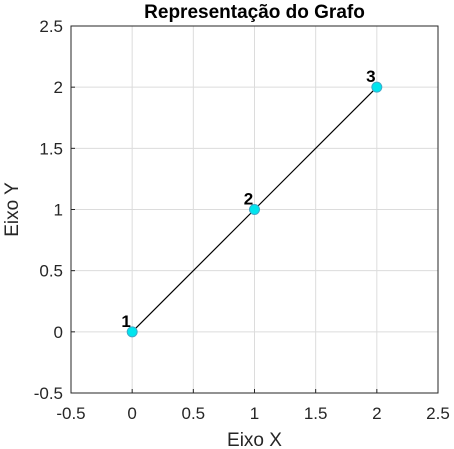 This screenshot has height=449, width=454. I want to click on y-axis-label: Eixo Y, so click(12, 209).